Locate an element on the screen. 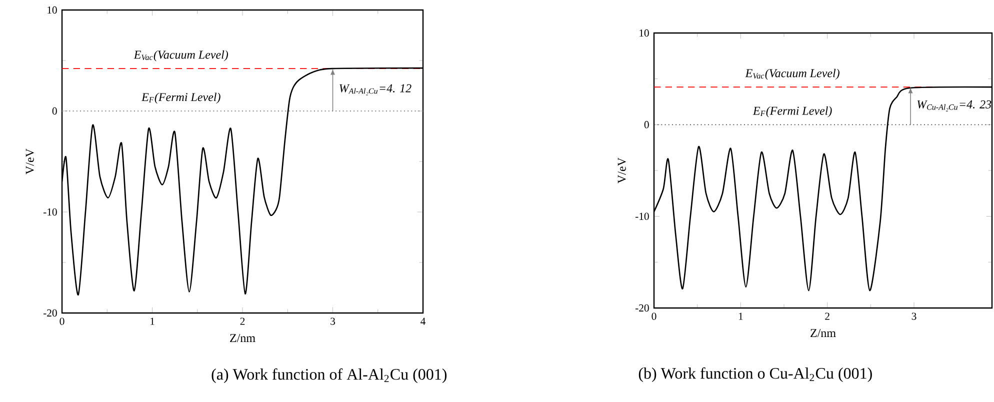 The width and height of the screenshot is (994, 402). text: (a) Work function of Al-Al$_{2}$Cu (001) is located at coordinates (329, 376).